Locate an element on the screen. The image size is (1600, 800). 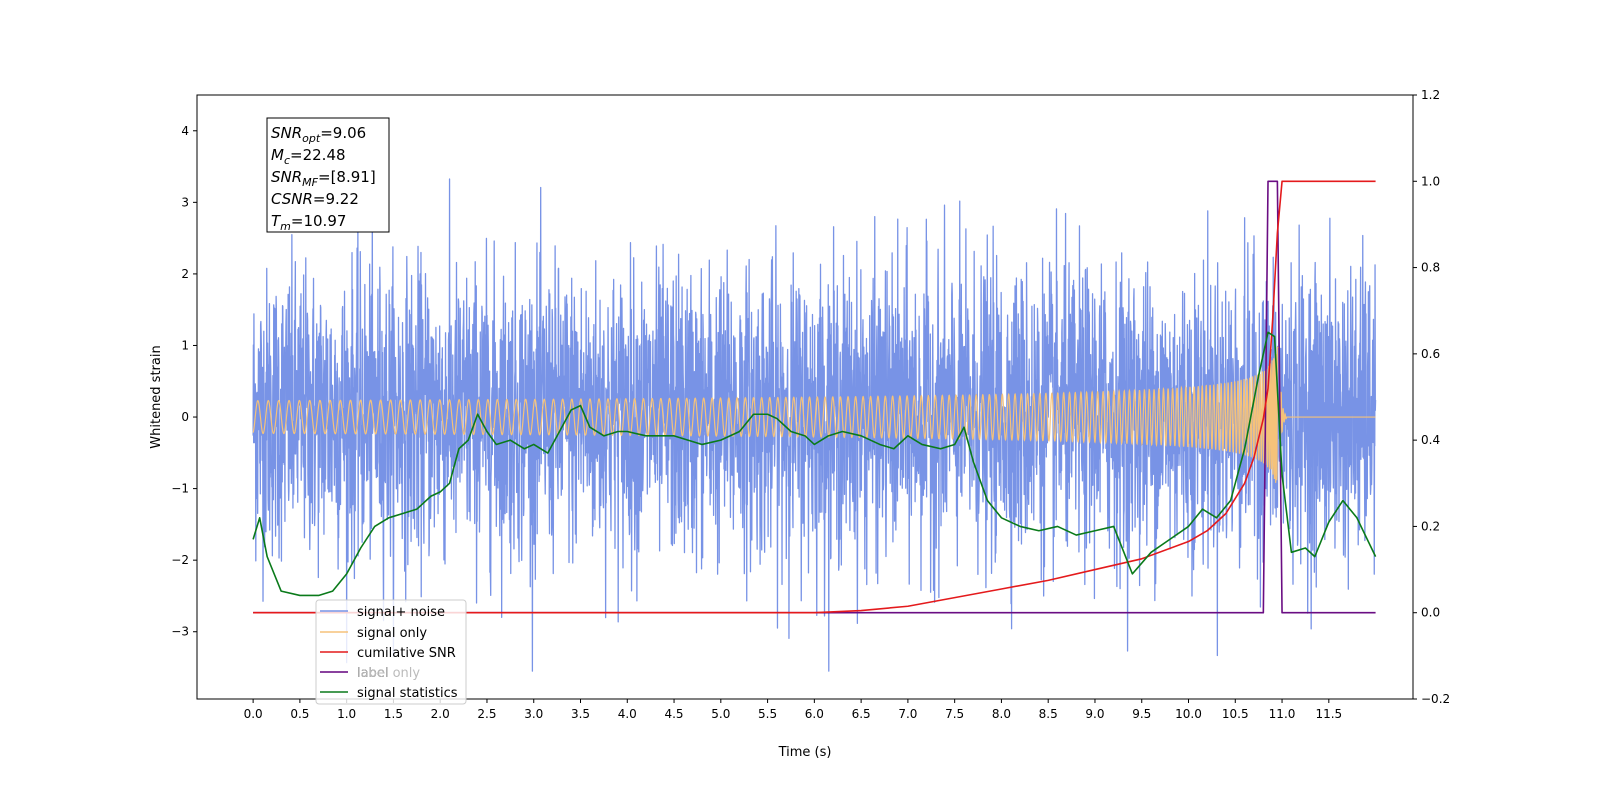
y-tick-label: −2 is located at coordinates (180, 560).